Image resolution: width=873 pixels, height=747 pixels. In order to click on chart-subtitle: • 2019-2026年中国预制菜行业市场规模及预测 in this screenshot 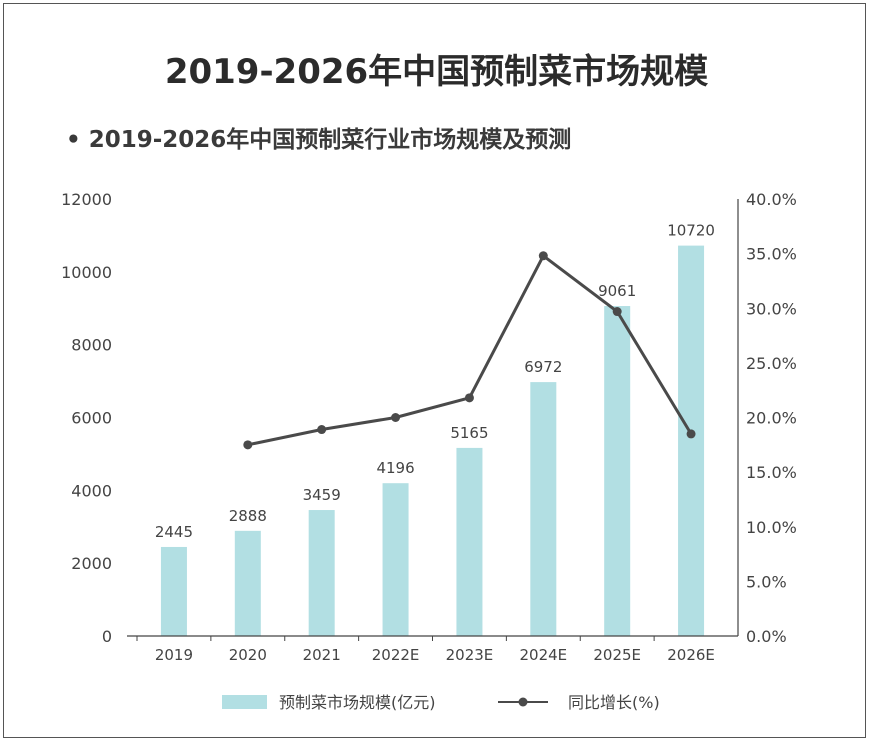, I will do `click(319, 140)`.